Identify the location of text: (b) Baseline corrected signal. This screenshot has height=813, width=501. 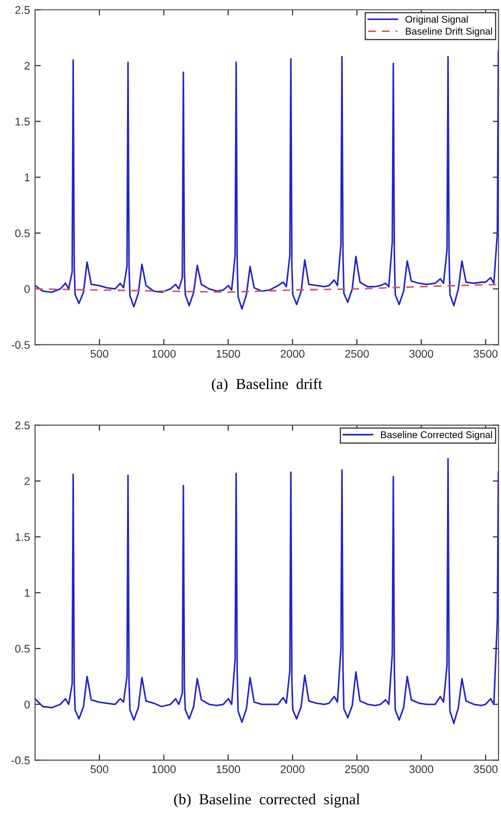
(267, 801).